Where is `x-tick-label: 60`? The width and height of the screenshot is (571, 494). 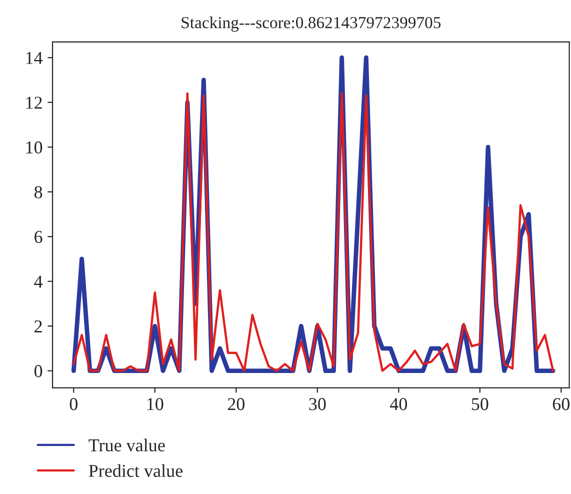
x-tick-label: 60 is located at coordinates (561, 404).